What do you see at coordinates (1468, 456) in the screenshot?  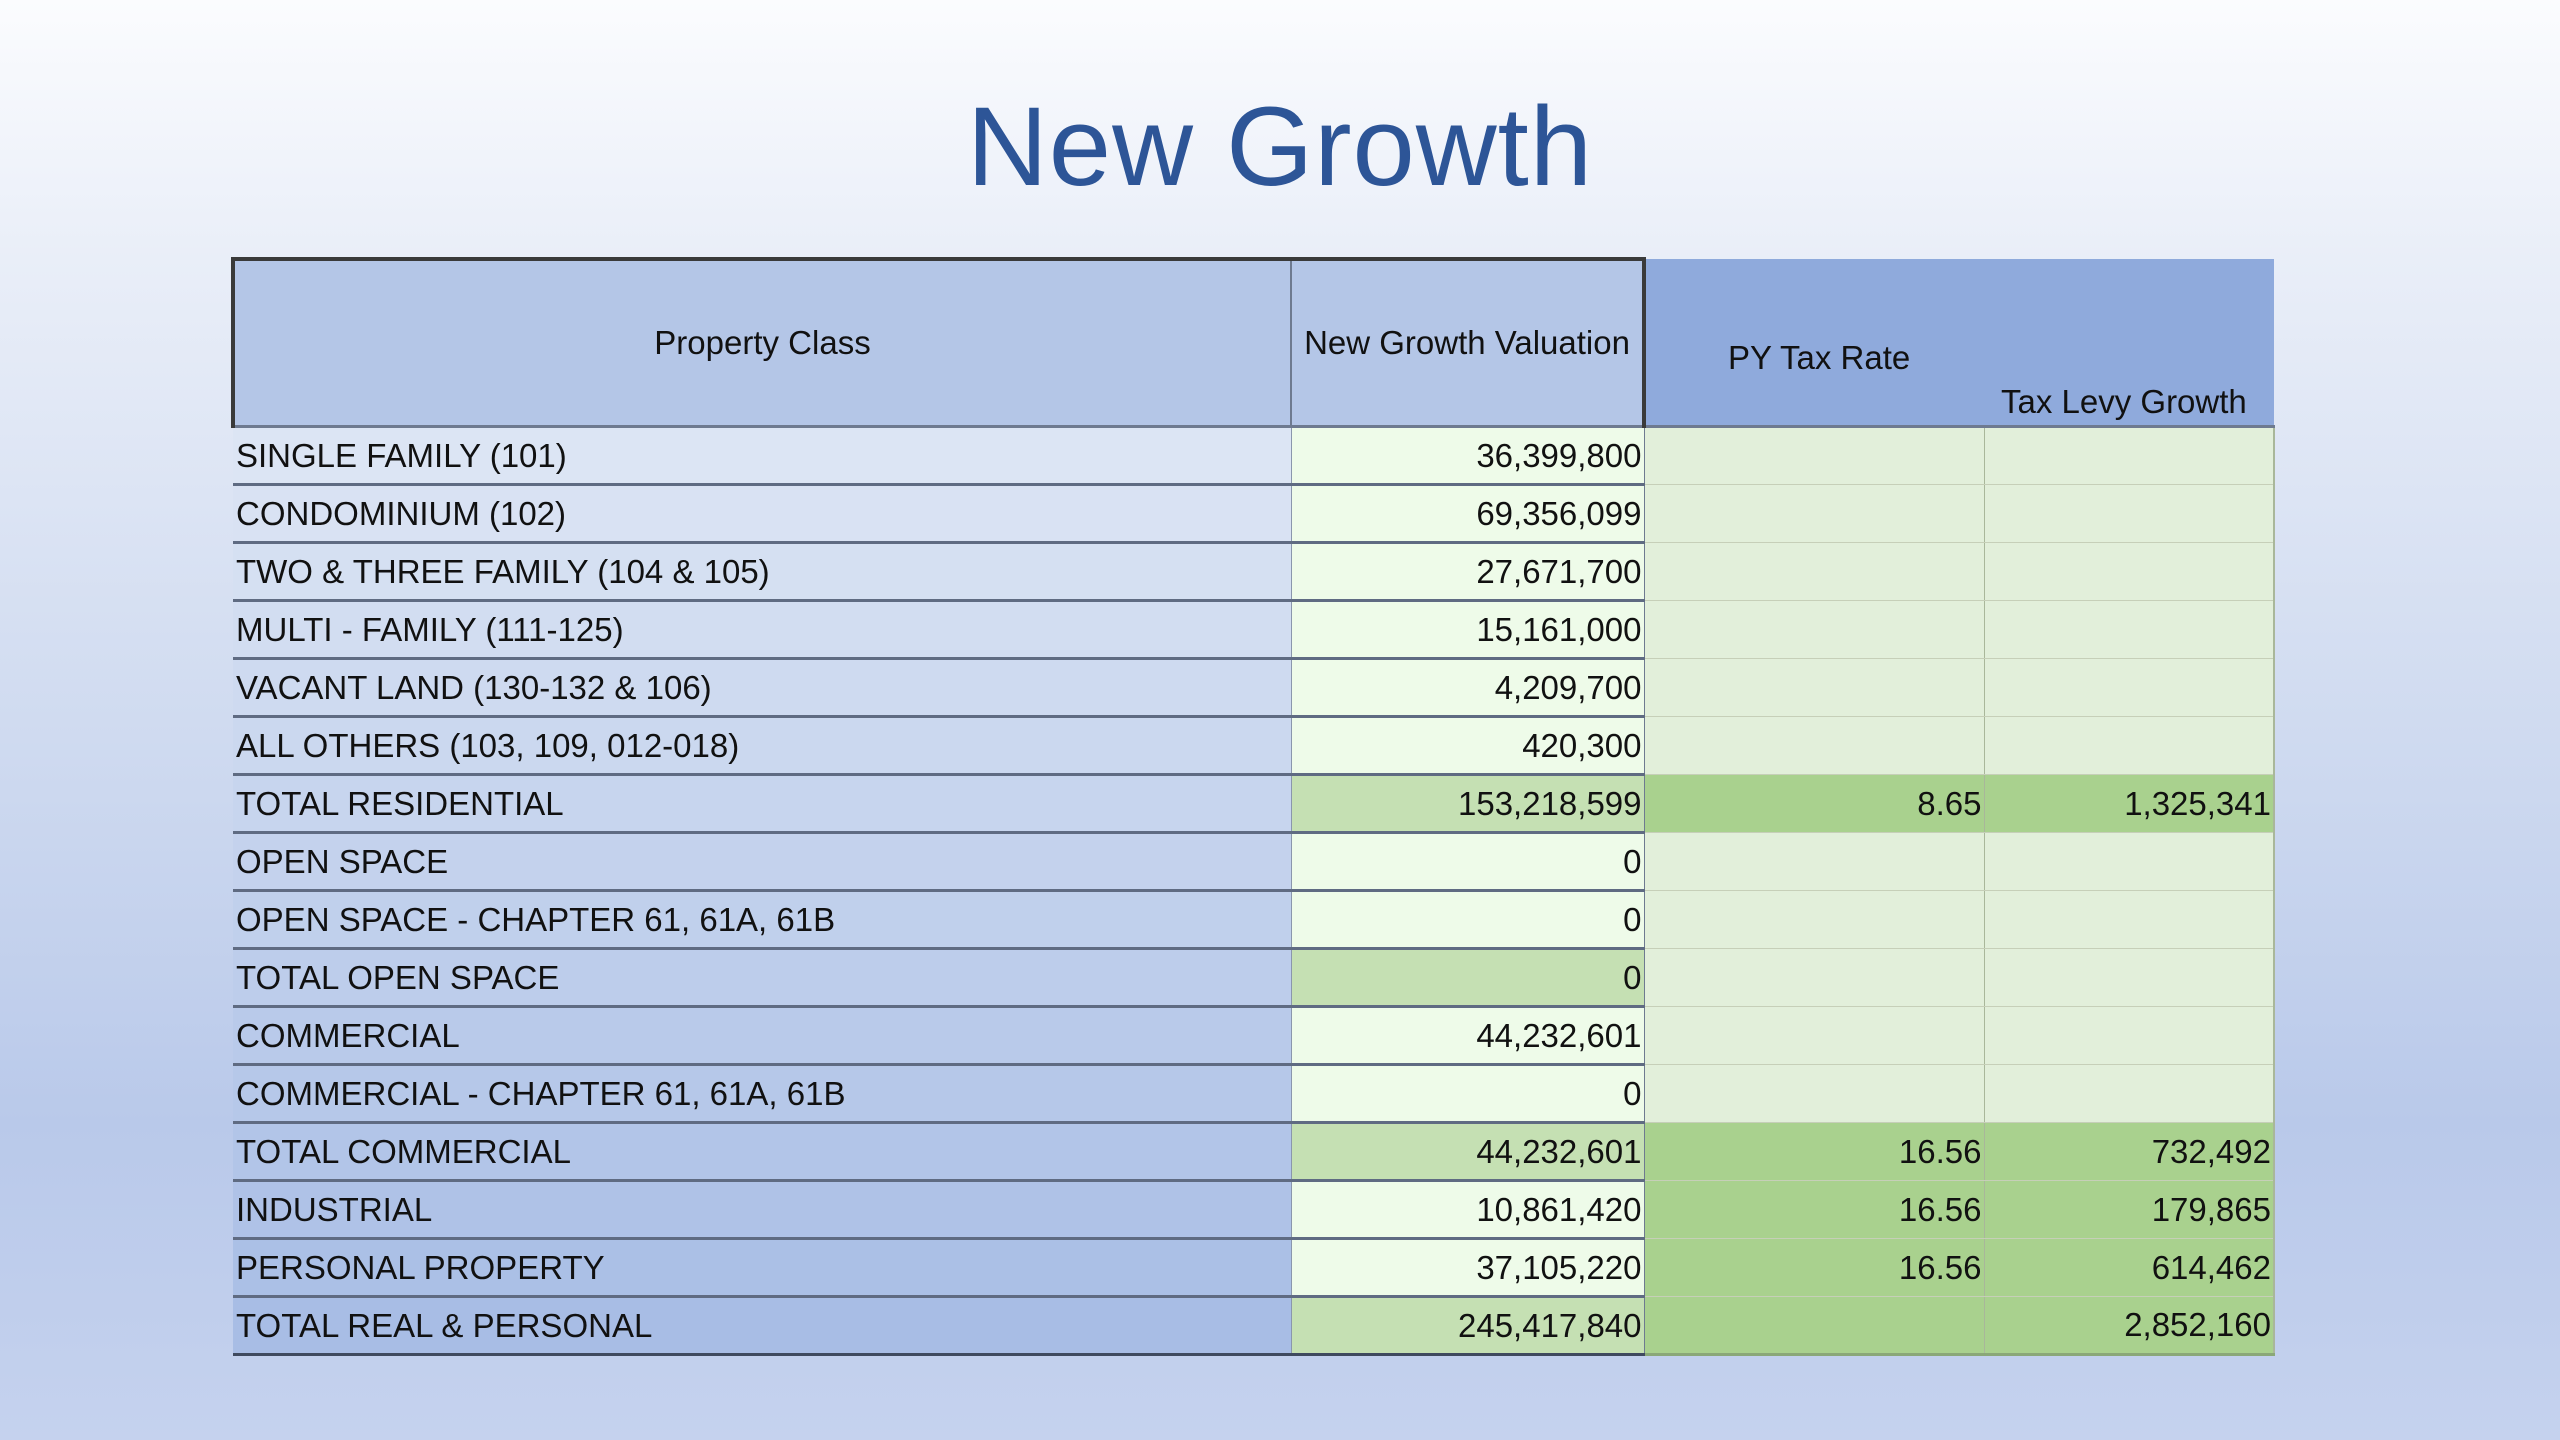 I see `valuation-cell: 36,399,800` at bounding box center [1468, 456].